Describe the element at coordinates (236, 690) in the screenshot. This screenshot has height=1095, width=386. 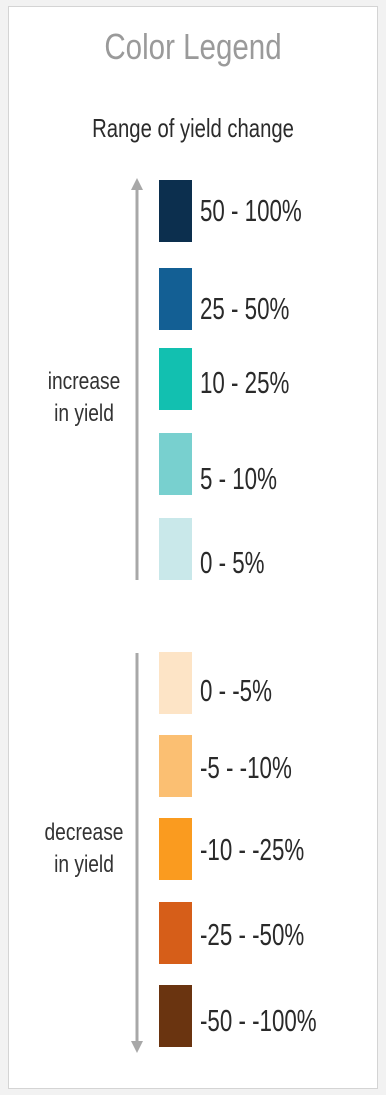
I see `label-decrease-0-5: 0 - -5%` at that location.